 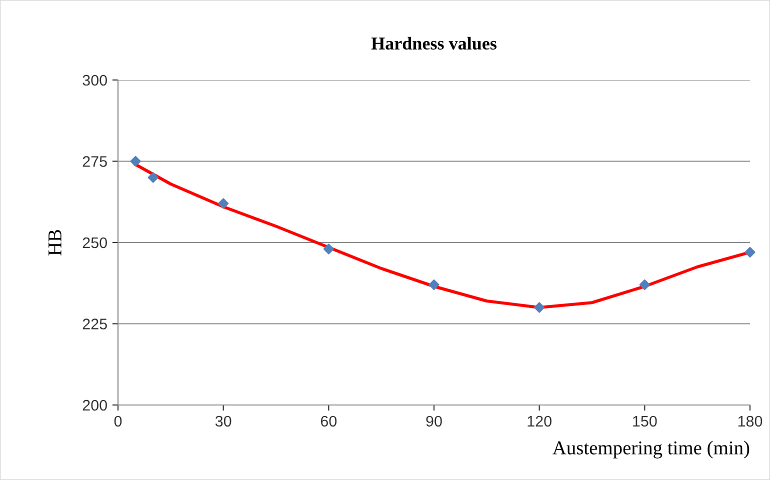 I want to click on x-tick-label: 60, so click(x=328, y=421).